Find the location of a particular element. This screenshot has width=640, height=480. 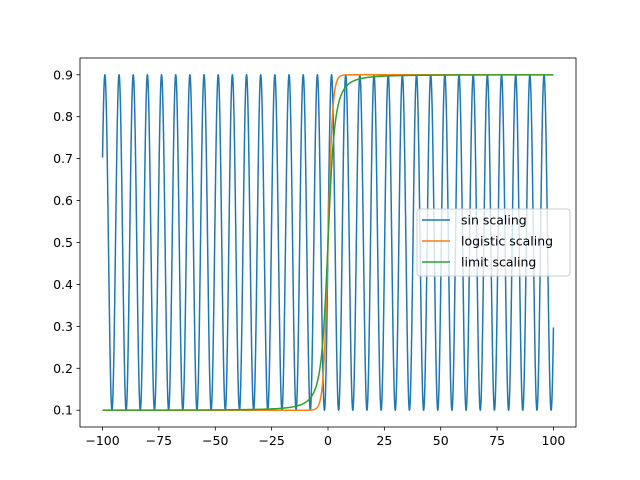

x-tick-label: 50 is located at coordinates (441, 440).